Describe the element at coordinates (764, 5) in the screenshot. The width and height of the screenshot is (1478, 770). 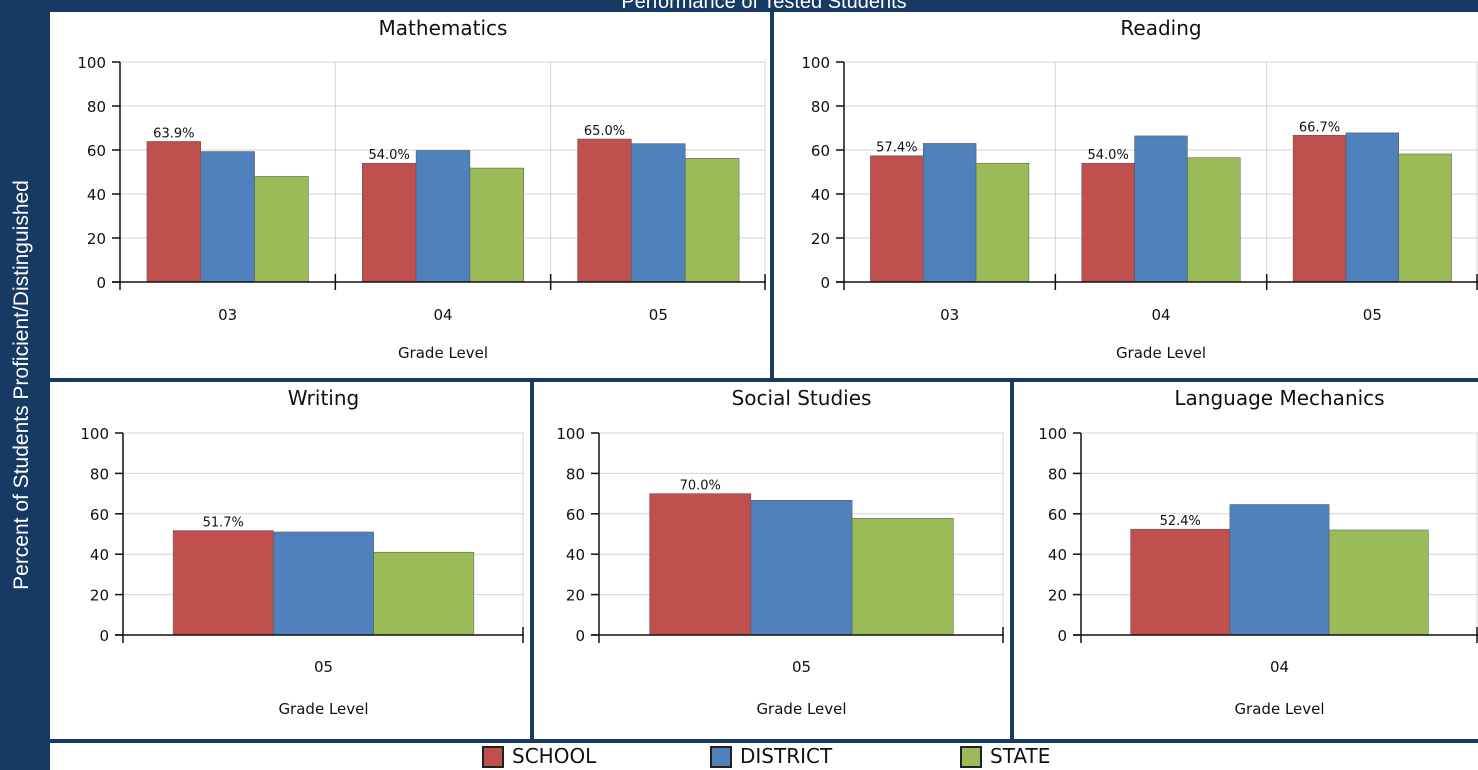
I see `page-title: Performance of Tested Students` at that location.